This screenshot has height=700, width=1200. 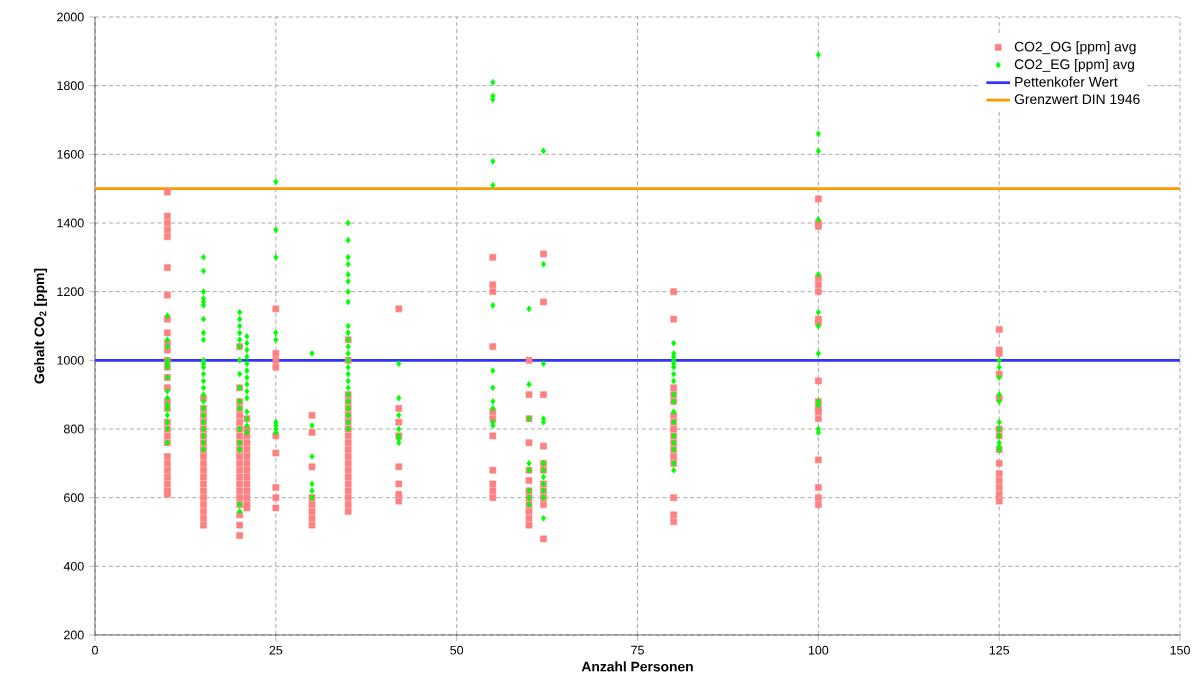 What do you see at coordinates (40, 326) in the screenshot?
I see `y-axis-title: Gehalt CO$_{2}$ [ppm]` at bounding box center [40, 326].